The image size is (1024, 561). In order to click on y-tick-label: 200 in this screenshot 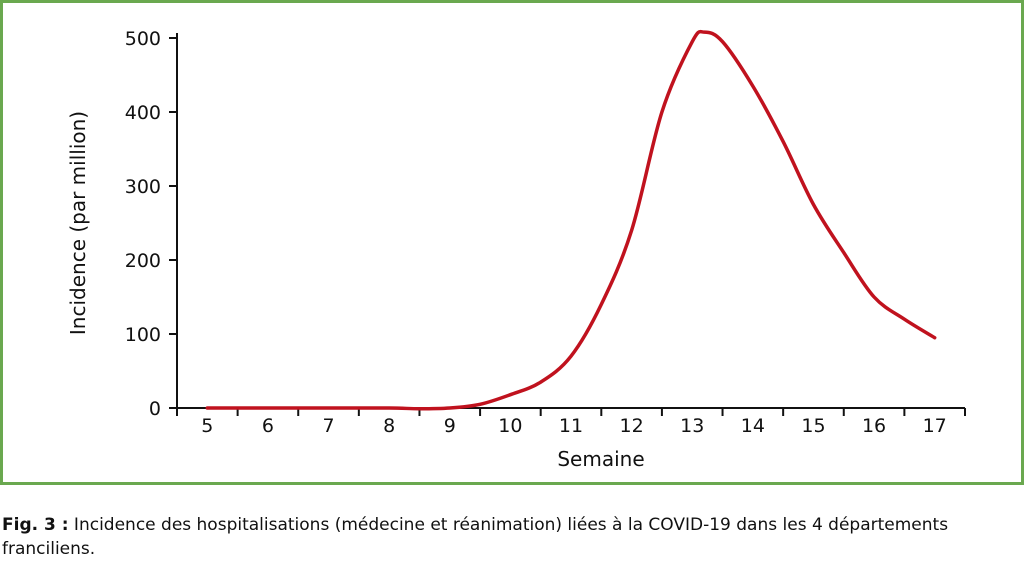, I will do `click(143, 261)`.